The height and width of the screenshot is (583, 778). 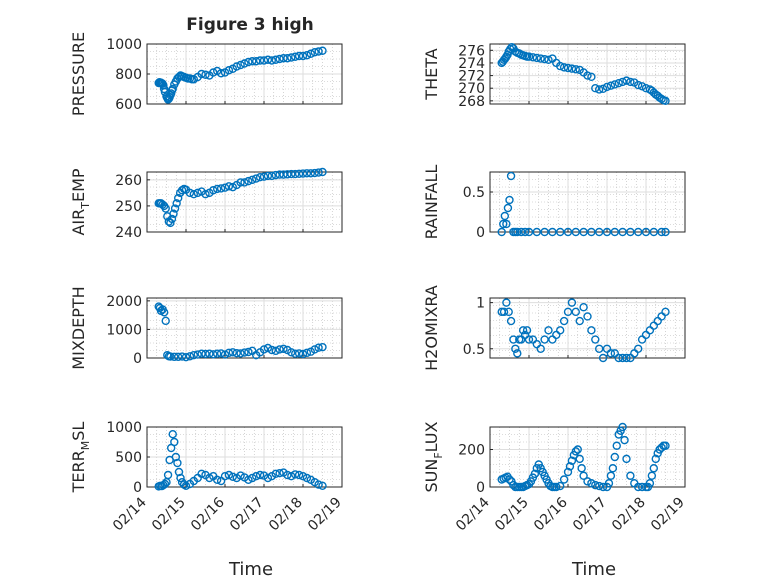 What do you see at coordinates (250, 569) in the screenshot?
I see `x-axis-label-left: Time` at bounding box center [250, 569].